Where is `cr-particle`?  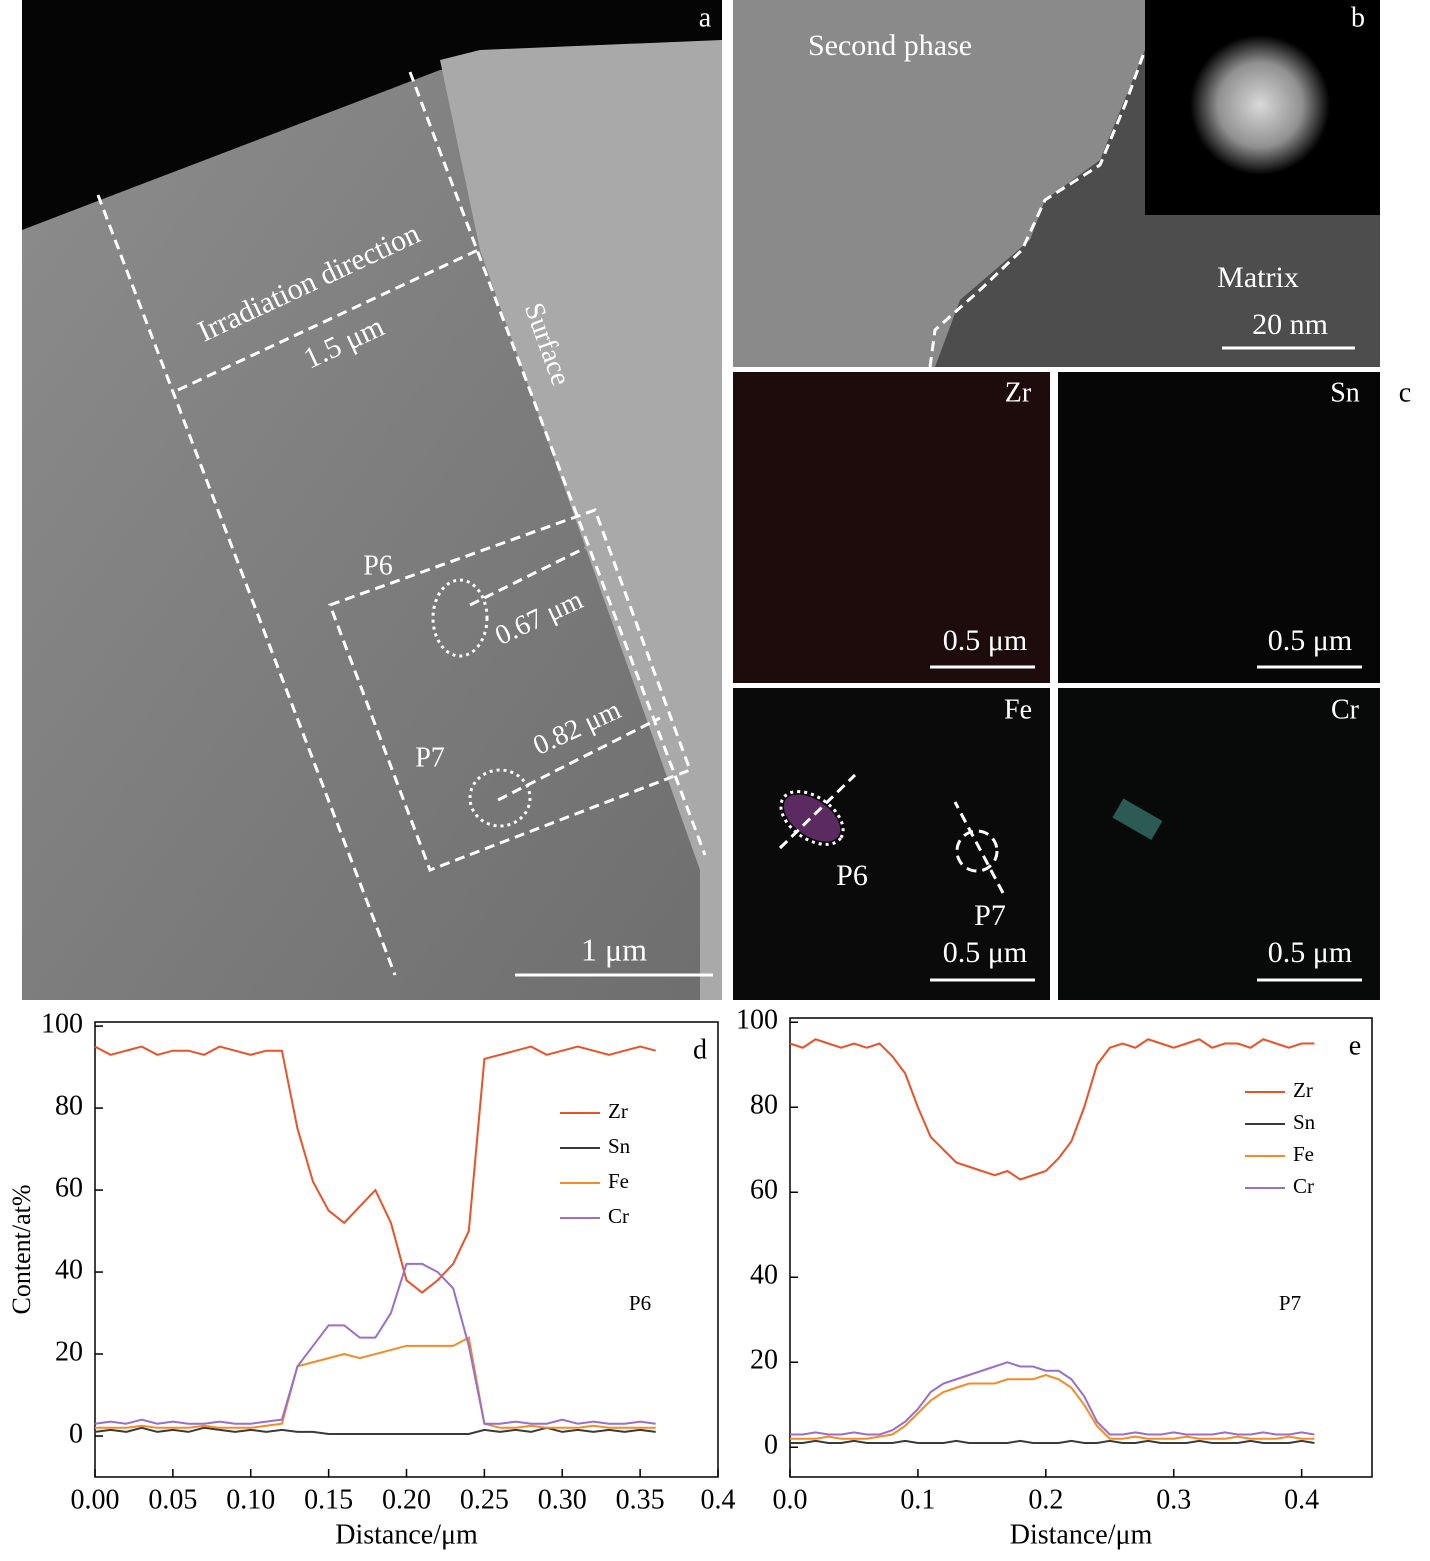
cr-particle is located at coordinates (1137, 819).